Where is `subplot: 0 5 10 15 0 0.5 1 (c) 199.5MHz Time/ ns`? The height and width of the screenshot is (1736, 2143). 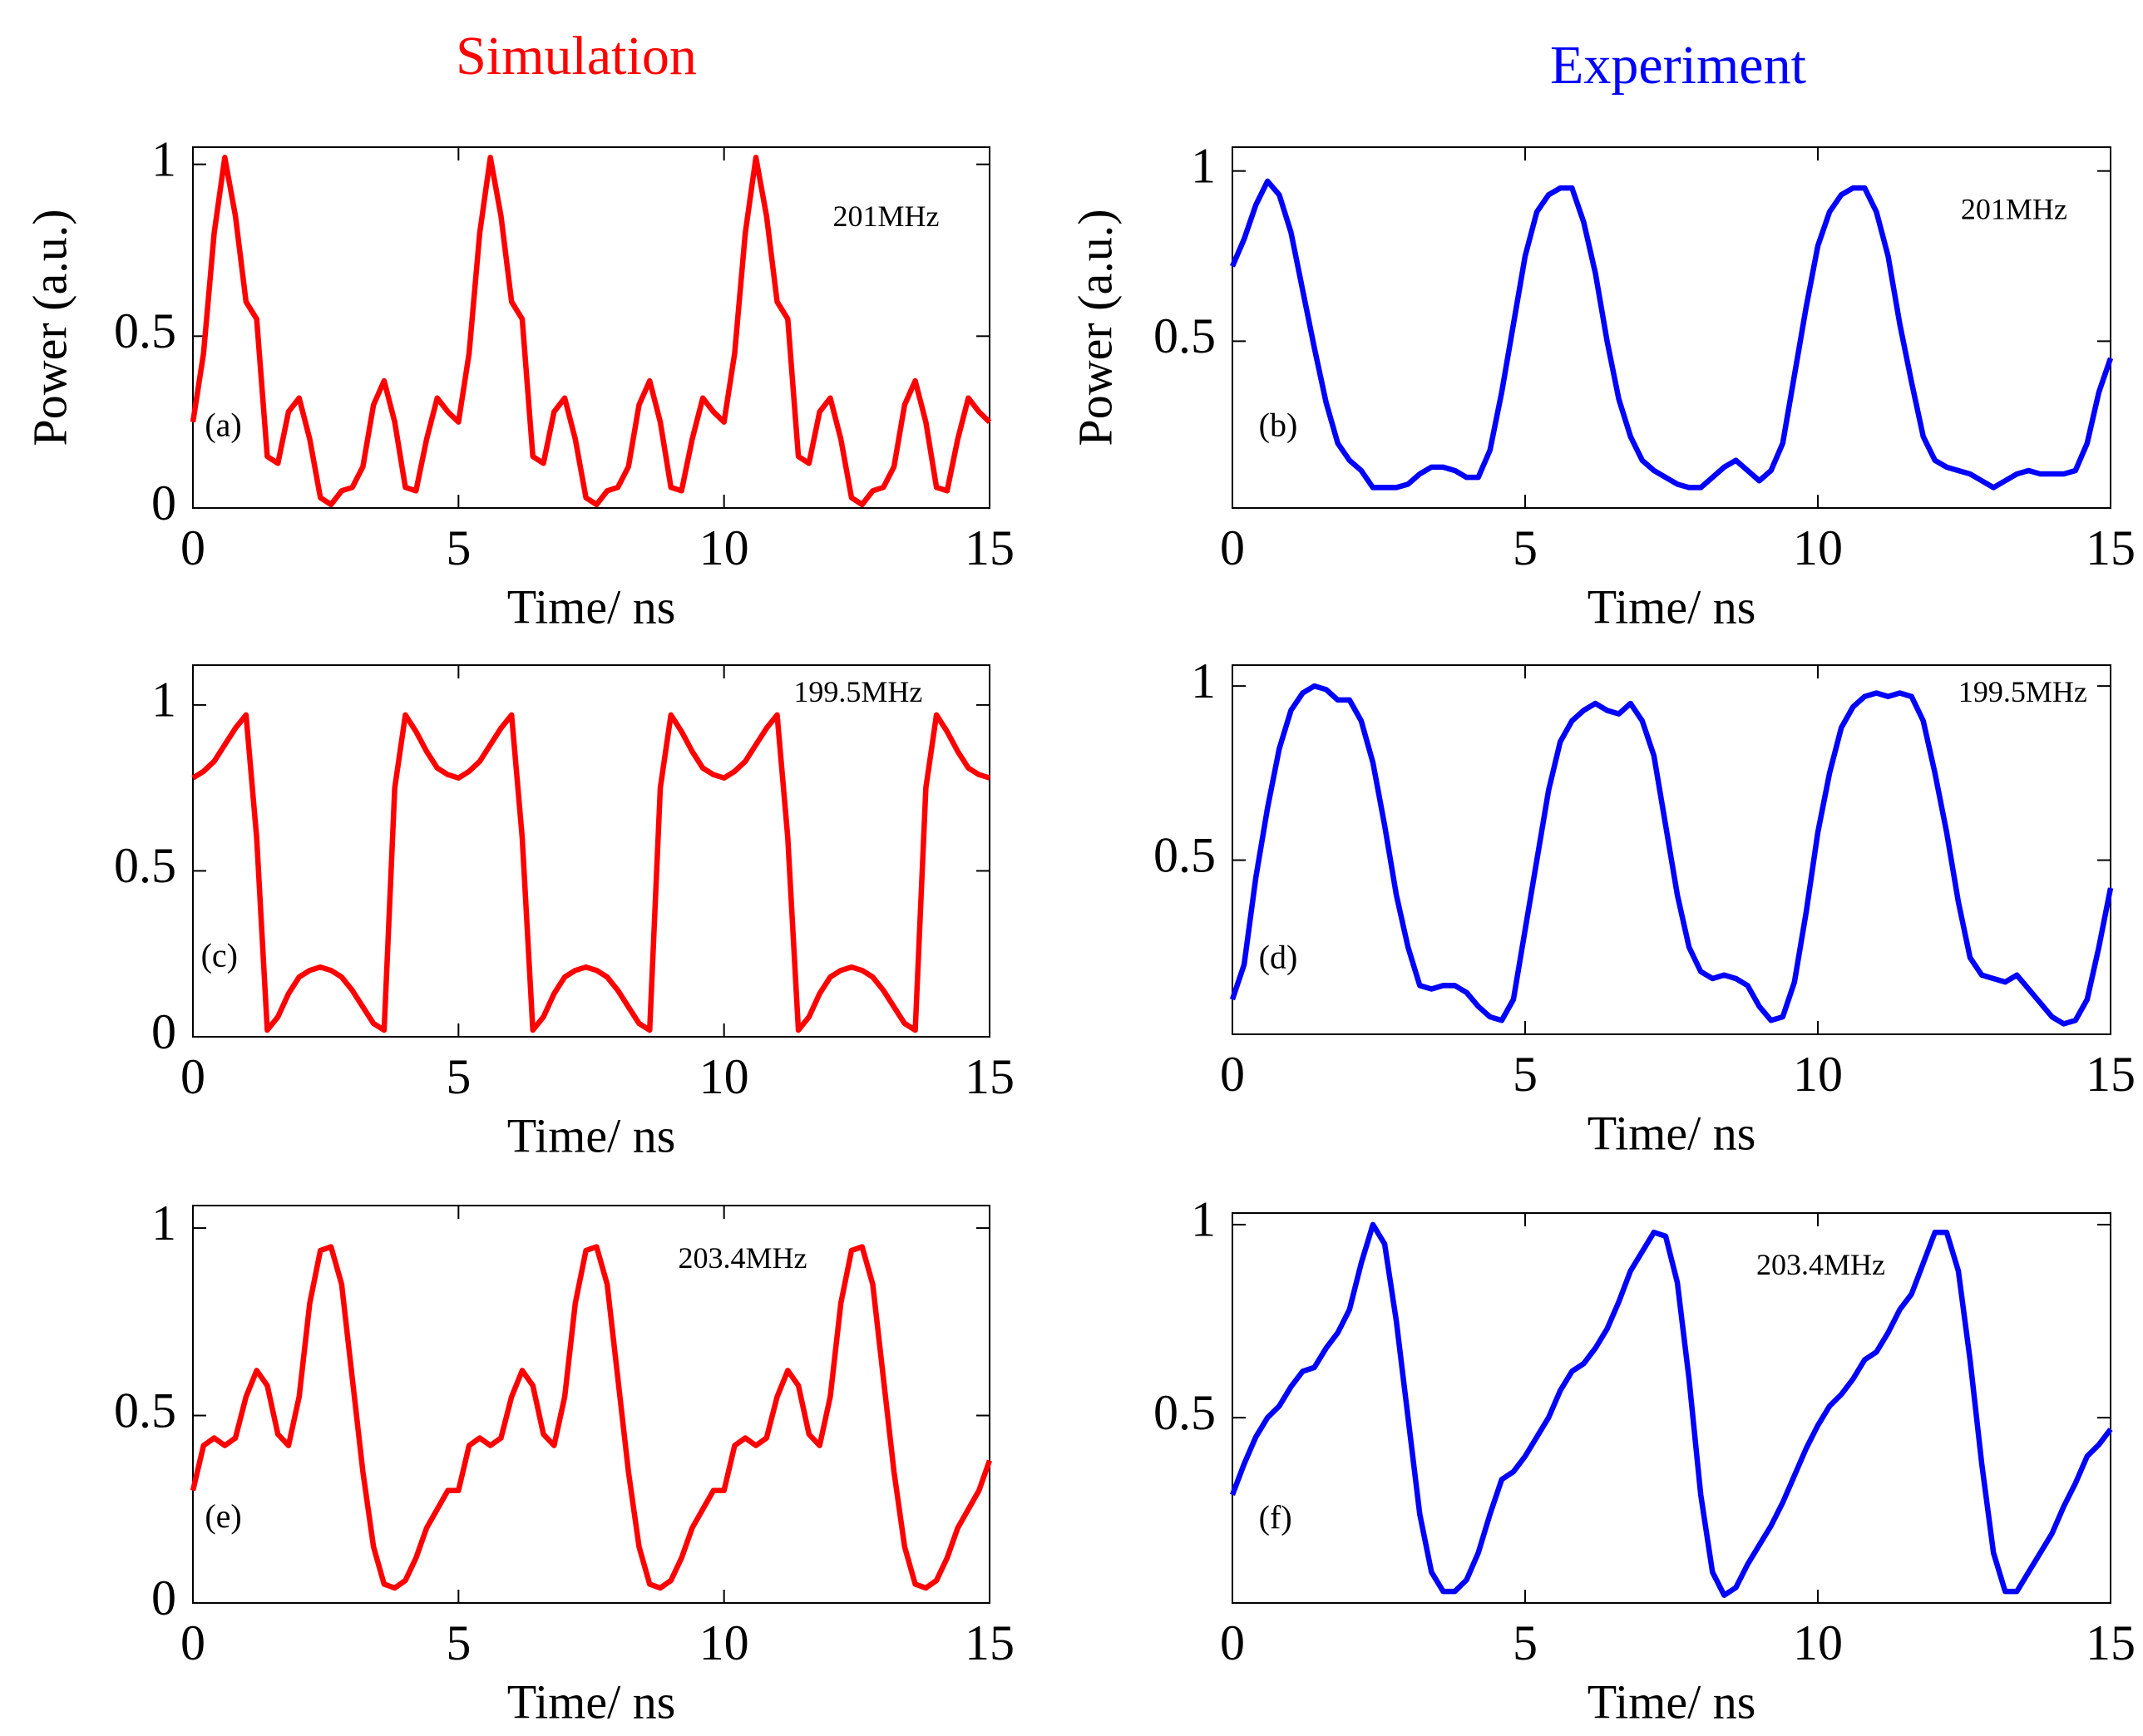 subplot: 0 5 10 15 0 0.5 1 (c) 199.5MHz Time/ ns is located at coordinates (564, 913).